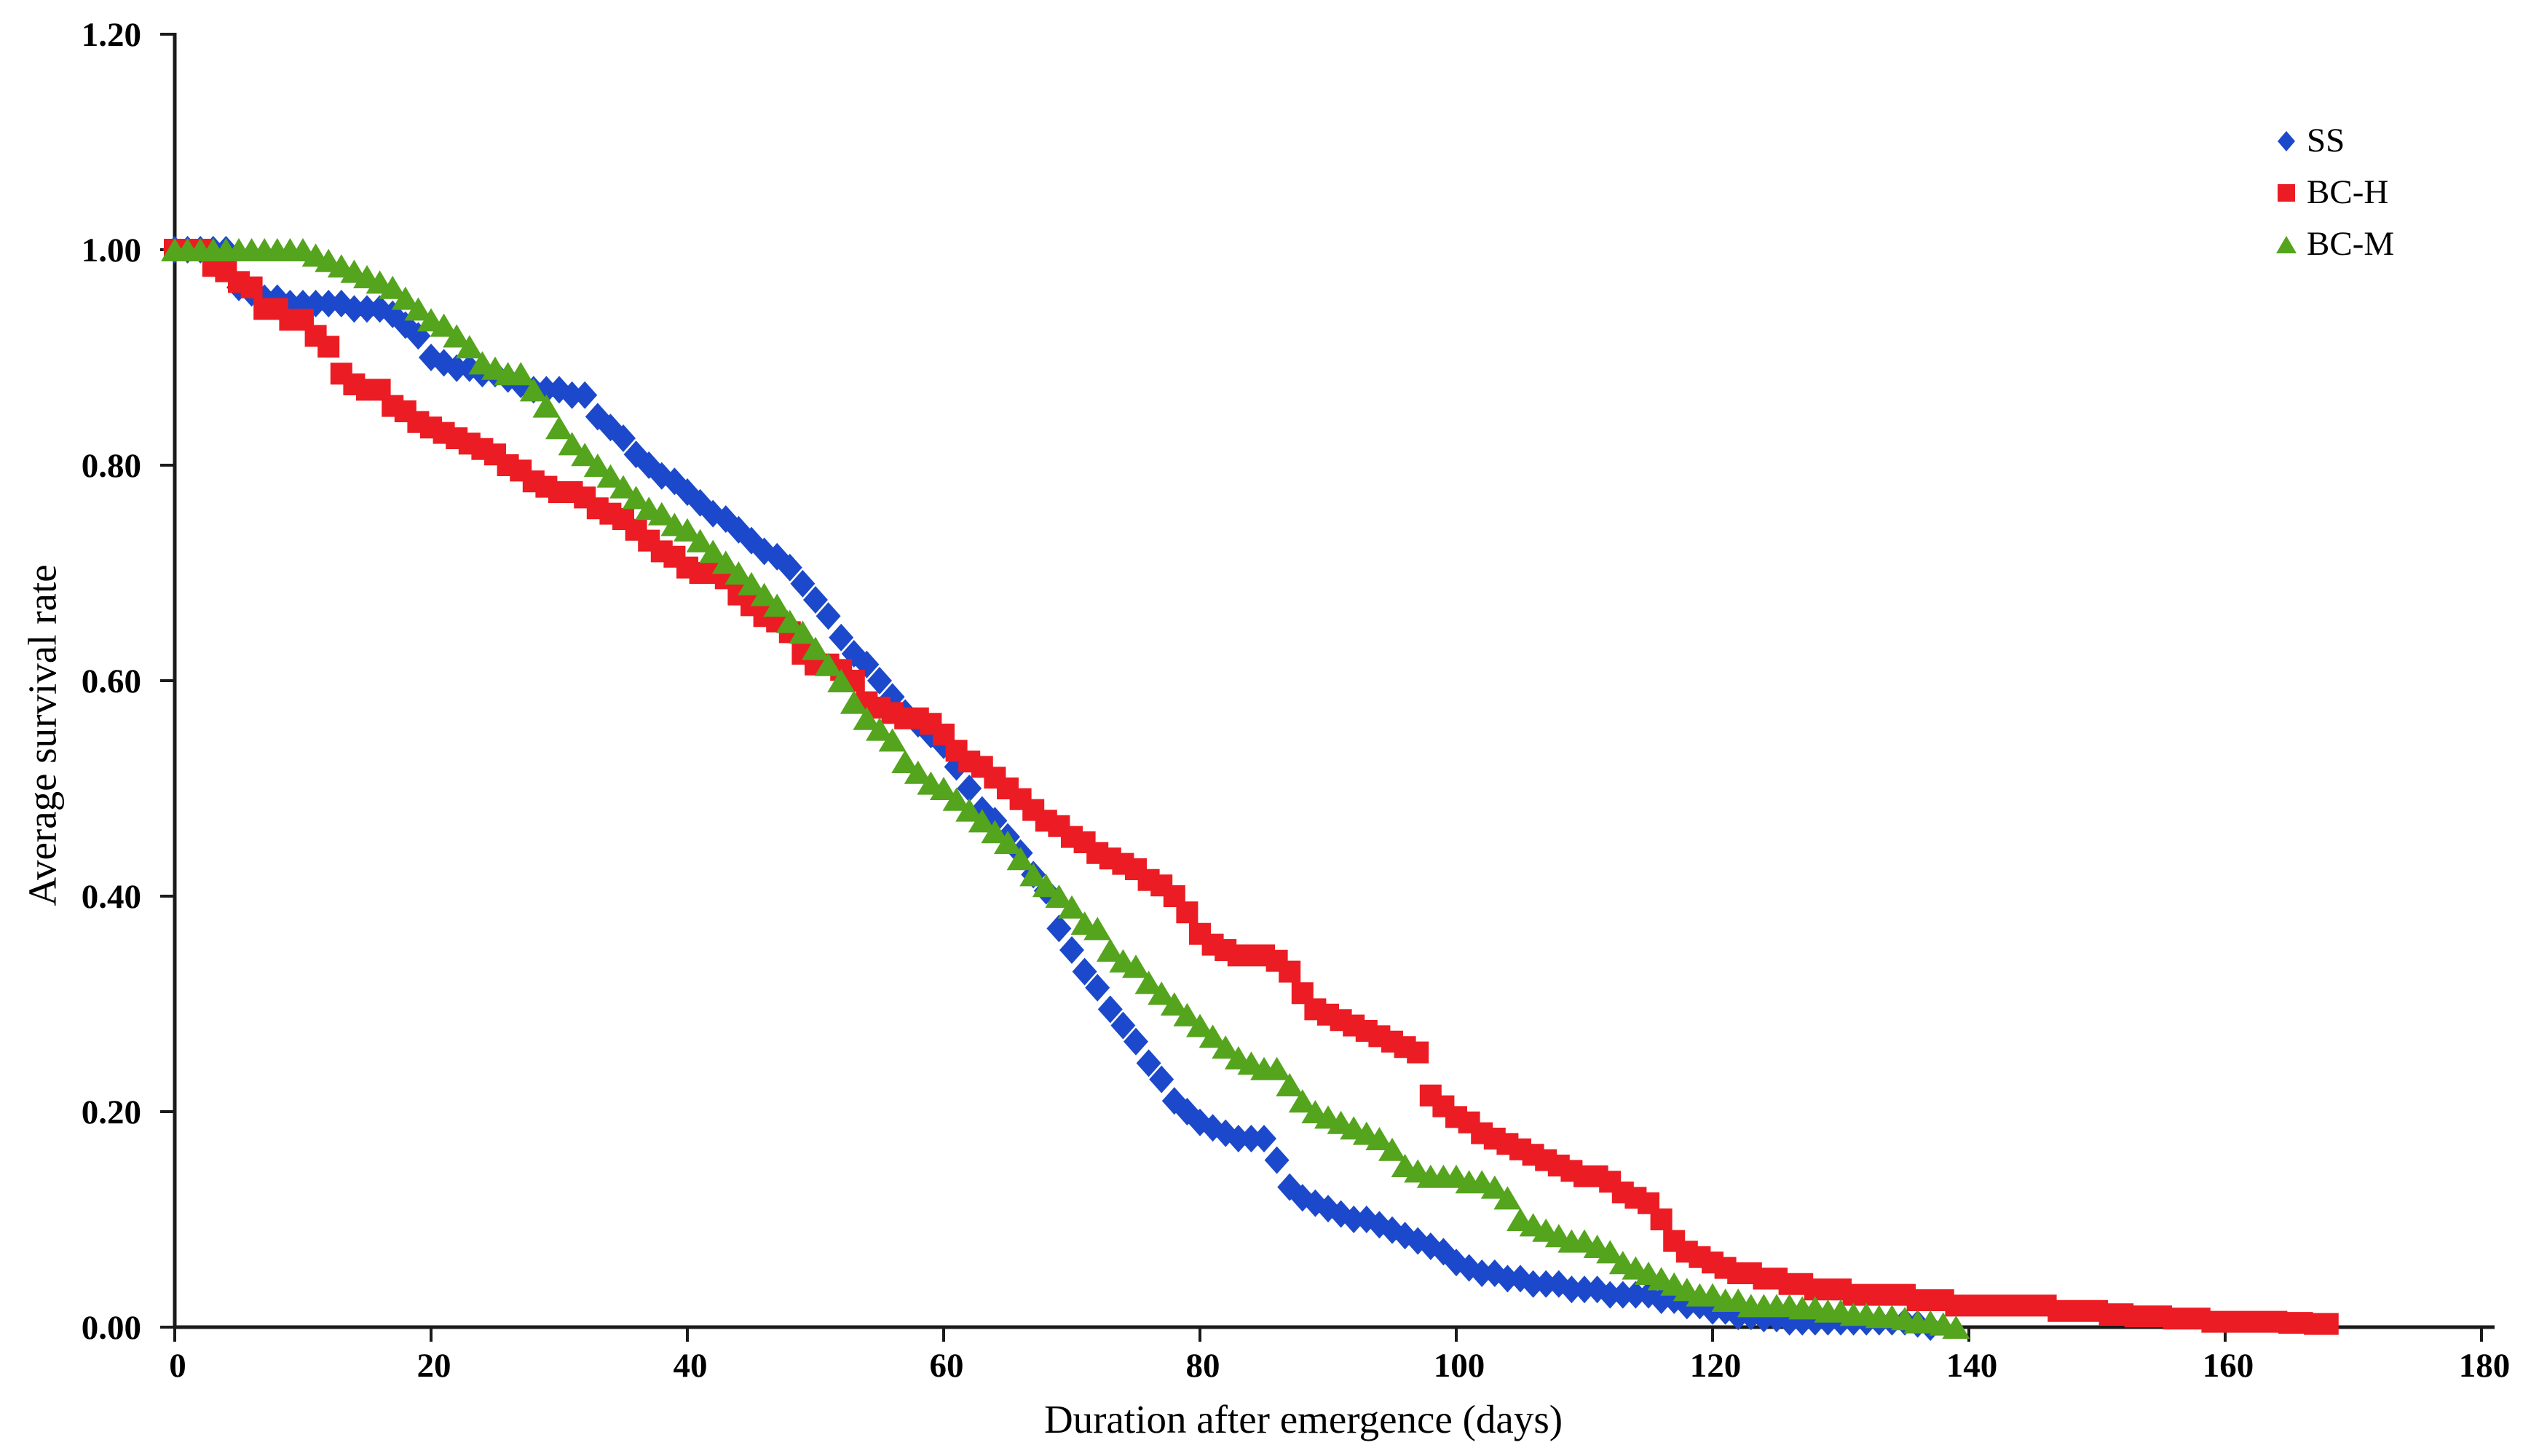  Describe the element at coordinates (434, 1366) in the screenshot. I see `x-tick-label: 20` at that location.